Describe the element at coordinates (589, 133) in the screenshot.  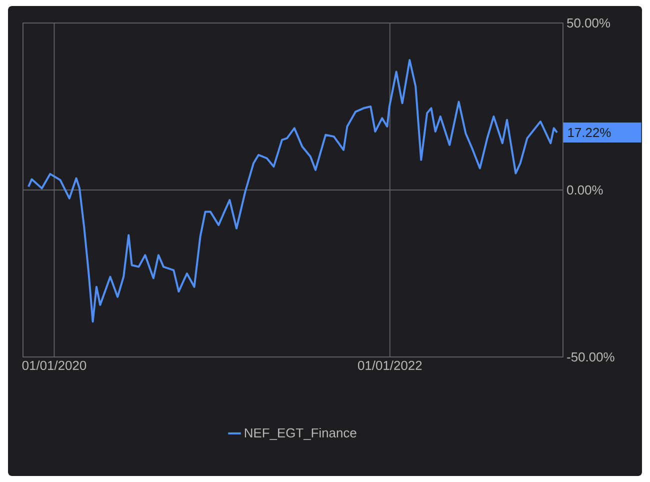
I see `annotation: 17.22%` at that location.